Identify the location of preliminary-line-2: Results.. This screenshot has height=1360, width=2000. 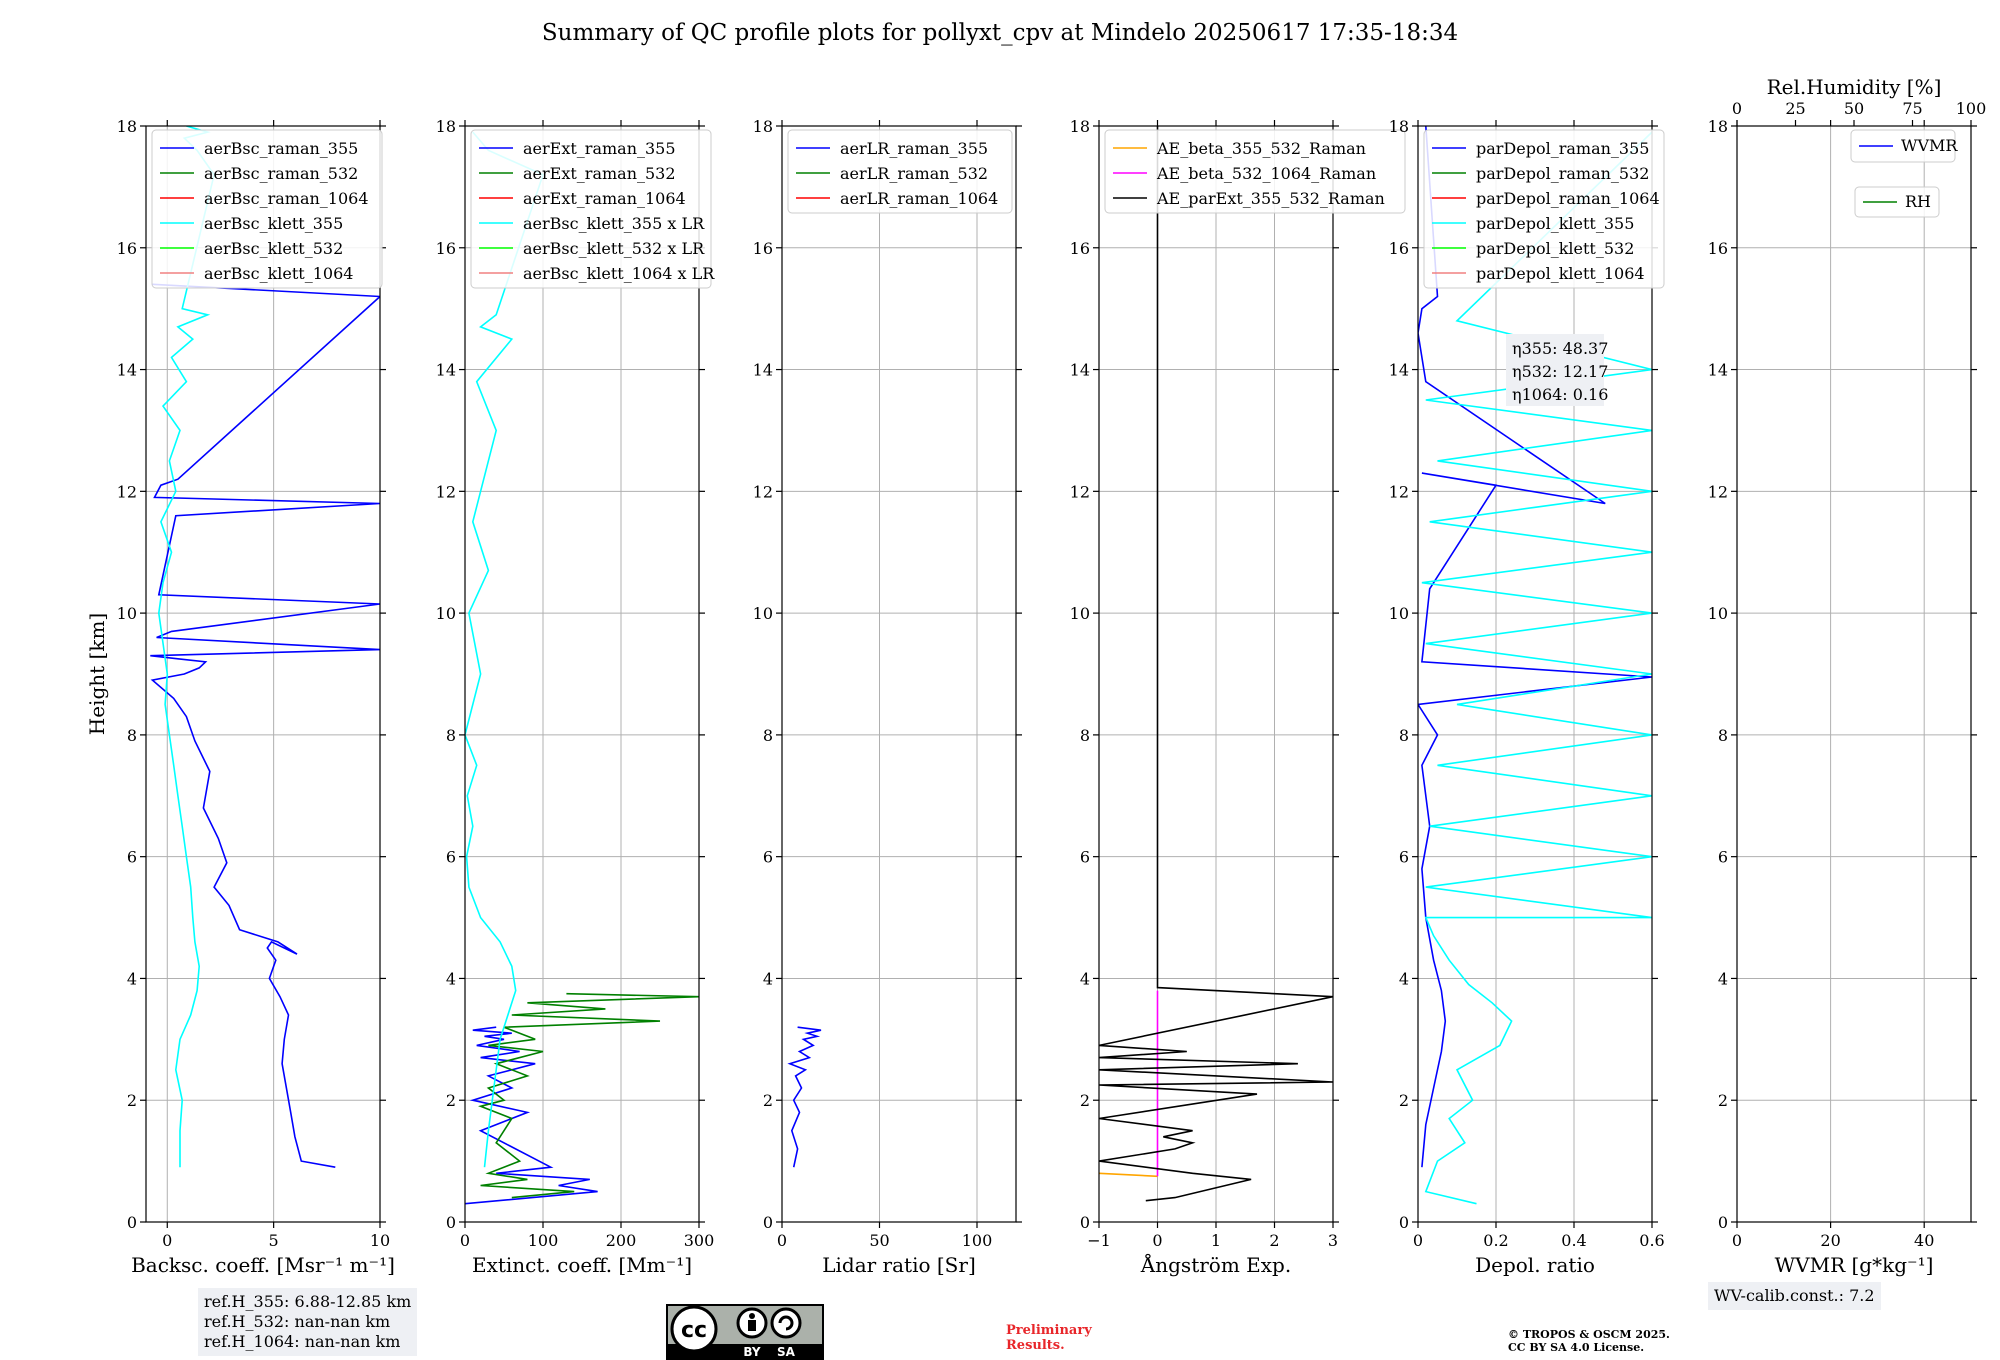
(1035, 1345).